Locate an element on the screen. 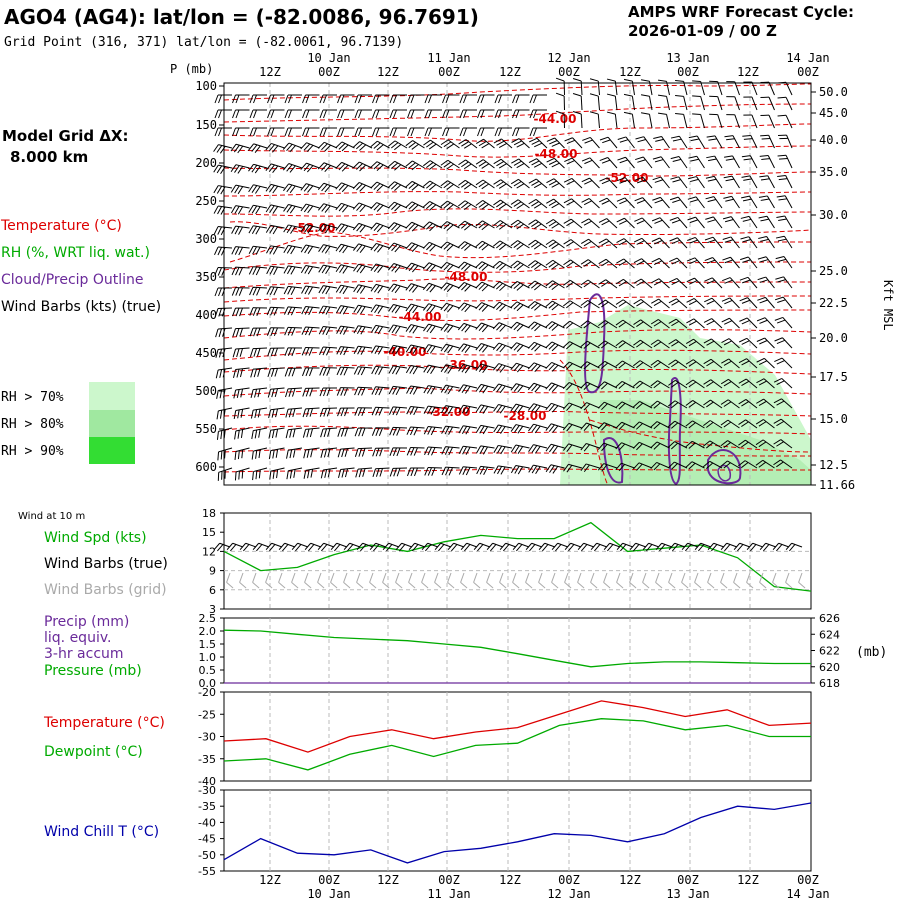 This screenshot has width=900, height=900. pressure-tick-label: 500 is located at coordinates (206, 391).